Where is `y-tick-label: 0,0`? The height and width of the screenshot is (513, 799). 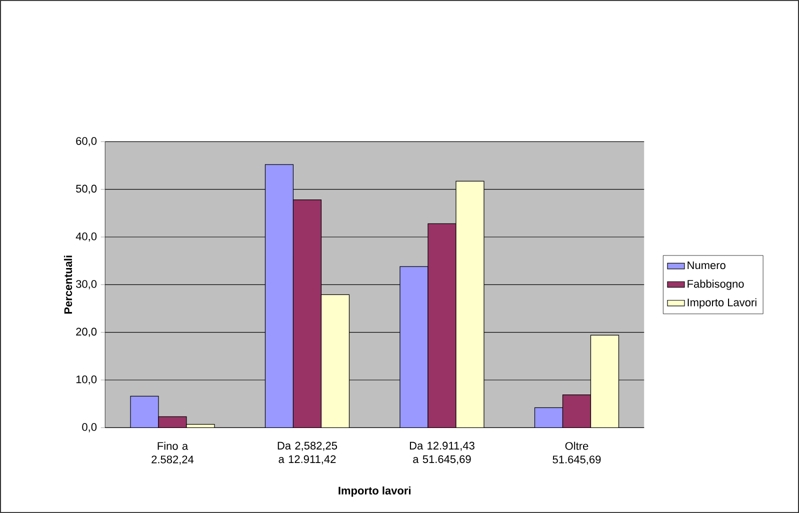
y-tick-label: 0,0 is located at coordinates (89, 427).